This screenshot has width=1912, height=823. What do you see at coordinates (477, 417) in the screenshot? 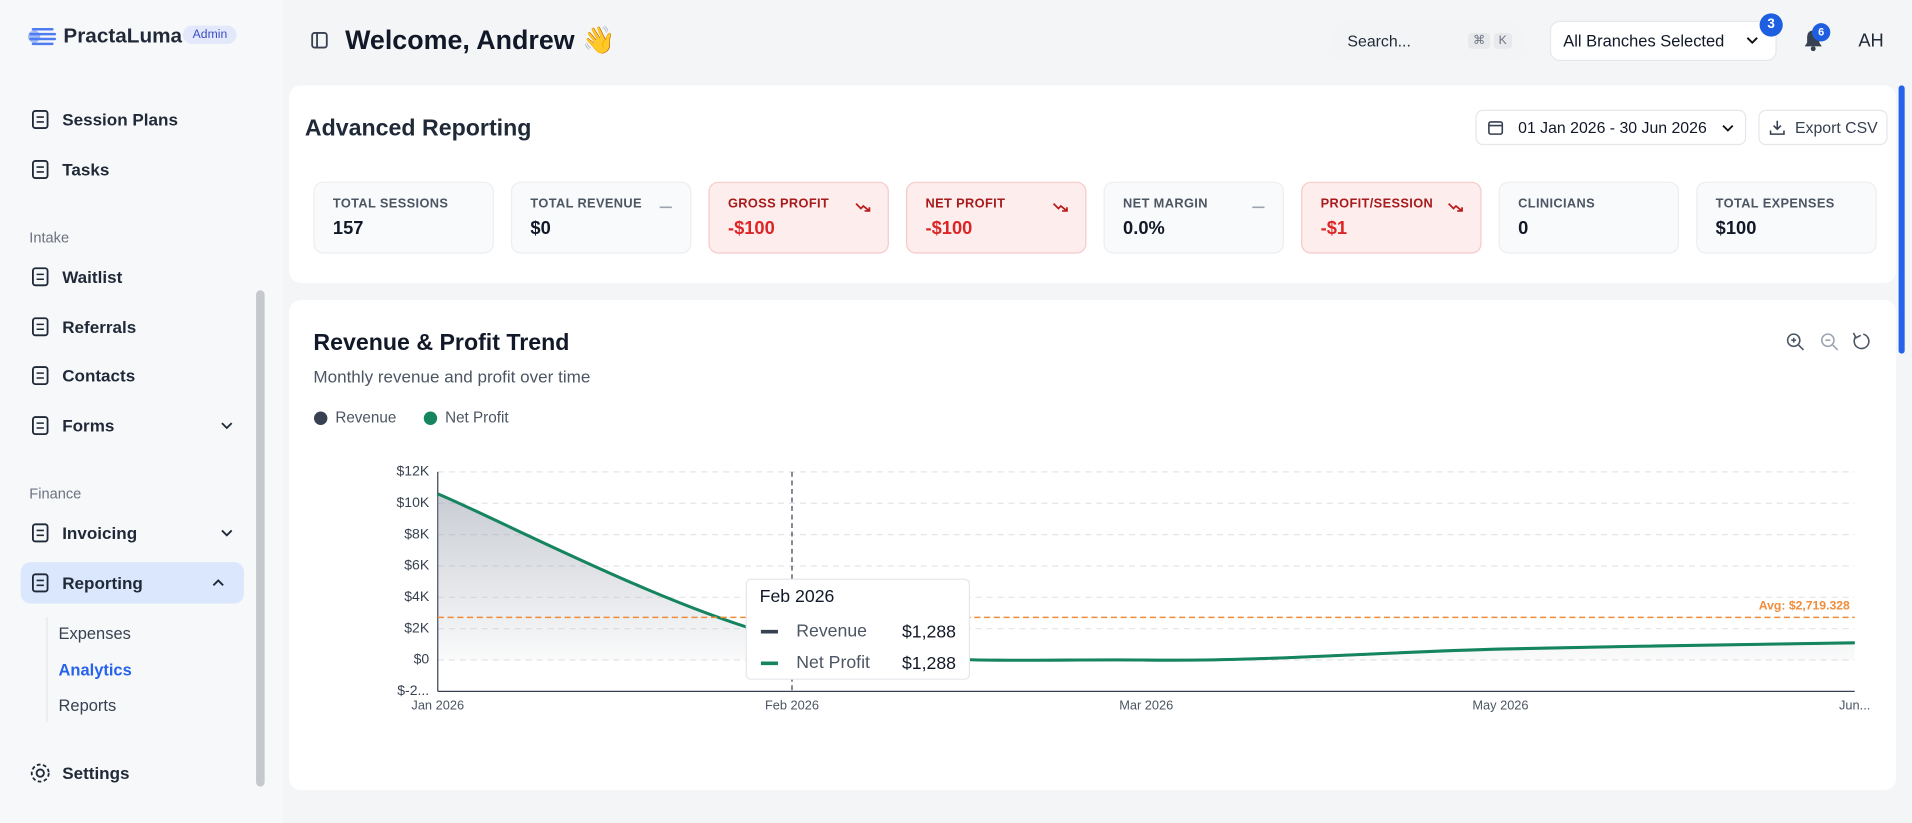
I see `legend-label: Net Profit` at bounding box center [477, 417].